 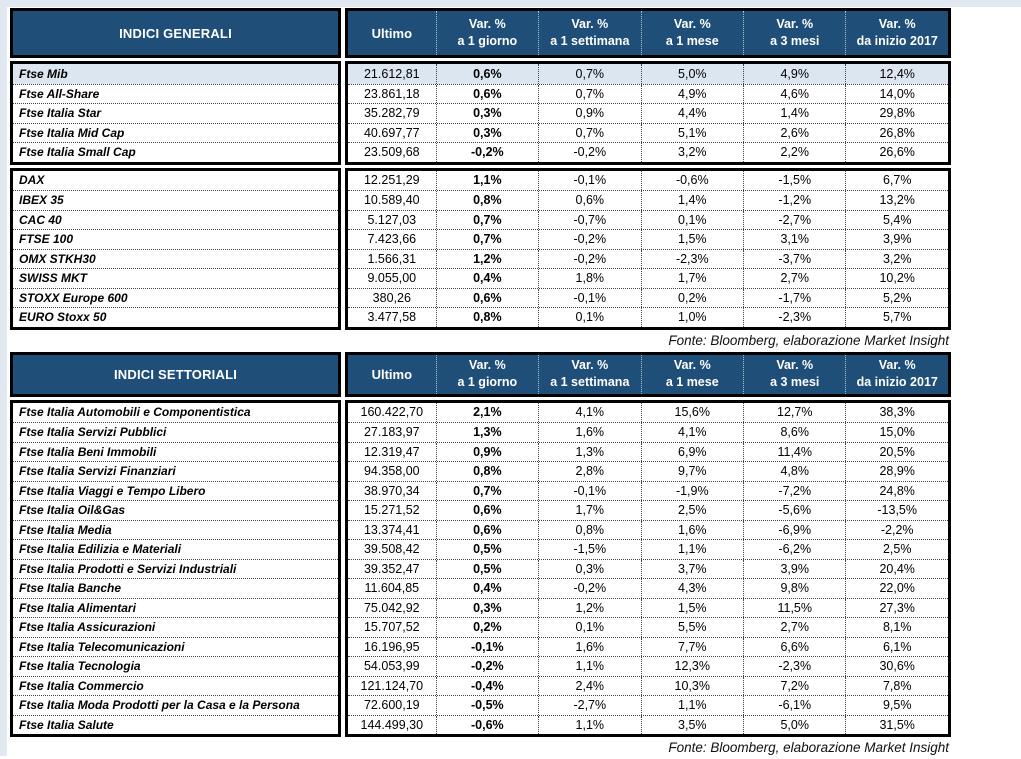 I want to click on var-3-mesi-cell: -6,2%, so click(x=794, y=549).